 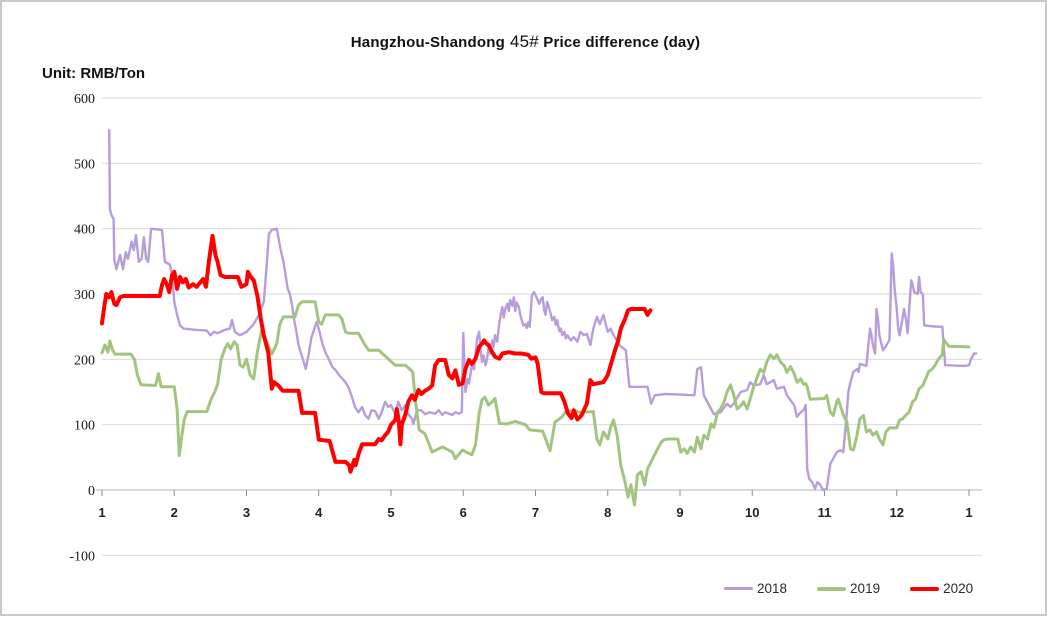 What do you see at coordinates (319, 512) in the screenshot?
I see `x-axis-tick-label: 4` at bounding box center [319, 512].